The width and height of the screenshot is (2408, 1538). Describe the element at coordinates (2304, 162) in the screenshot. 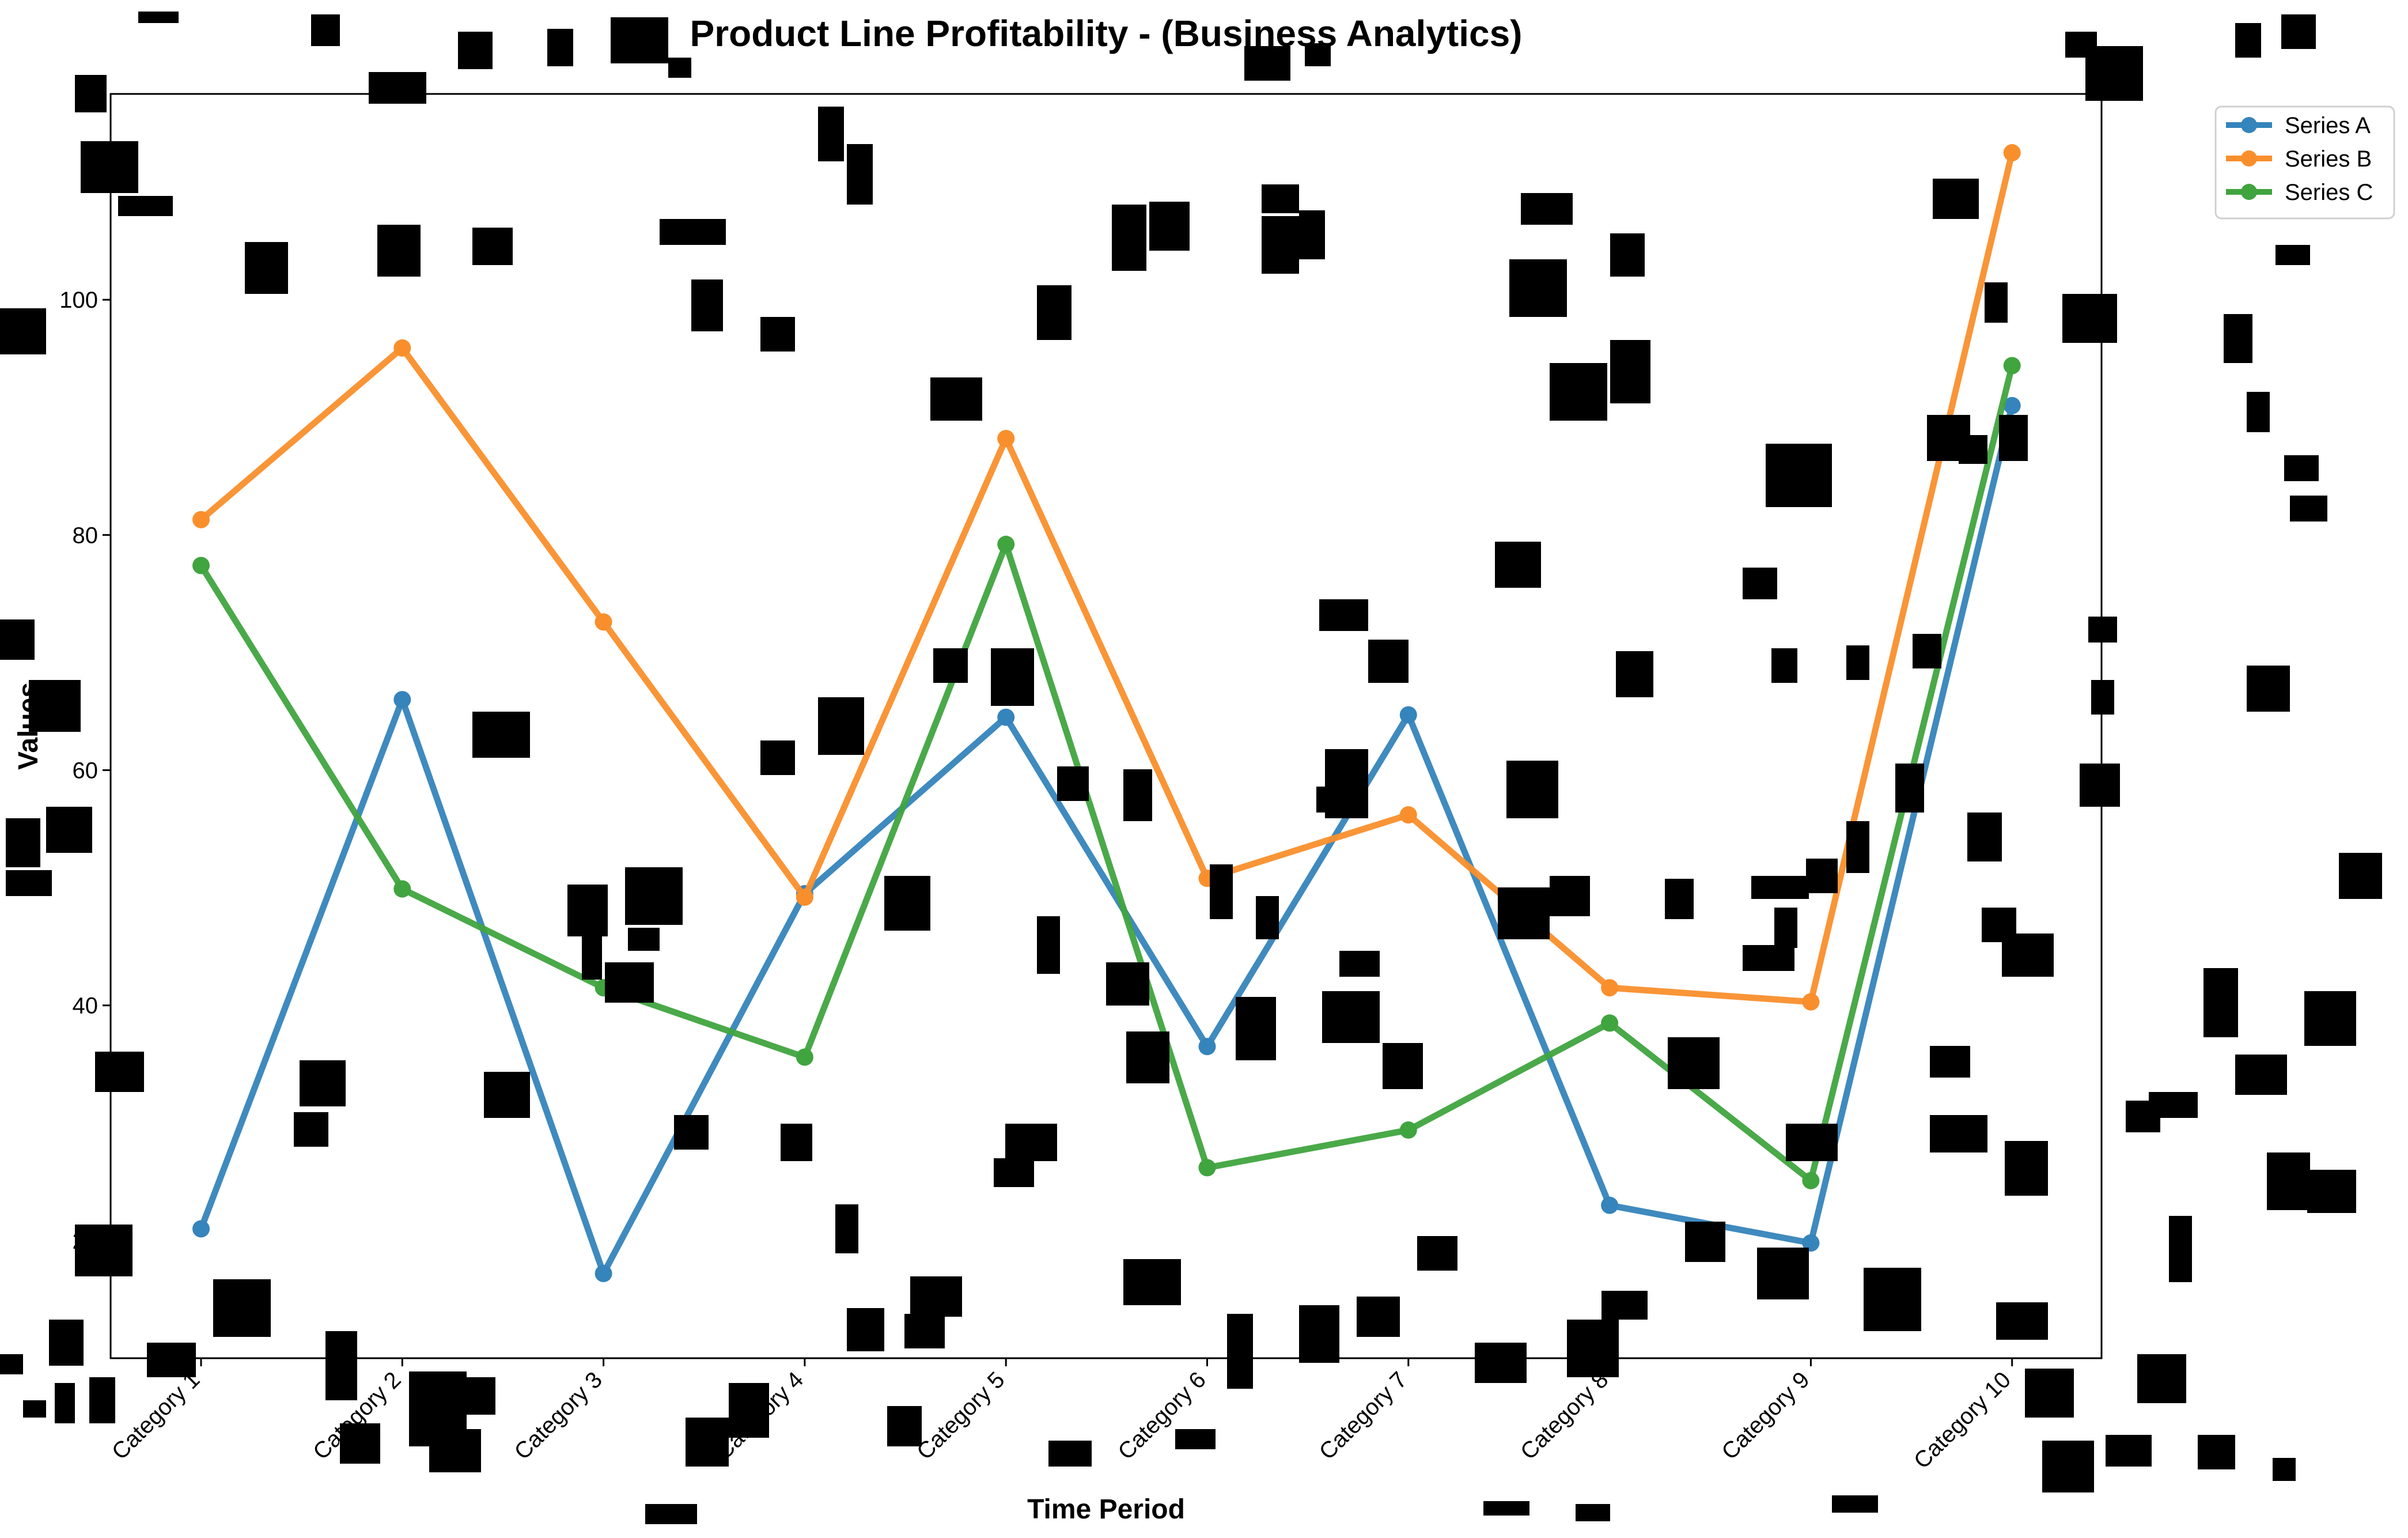

I see `legend: Series A Series B Series C` at that location.